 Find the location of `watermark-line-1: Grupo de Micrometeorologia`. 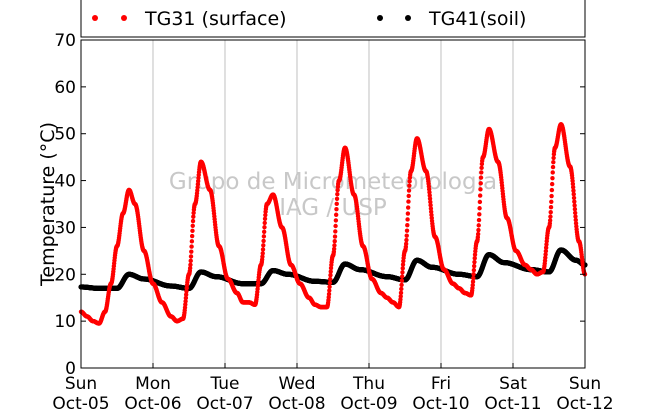

watermark-line-1: Grupo de Micrometeorologia is located at coordinates (333, 182).